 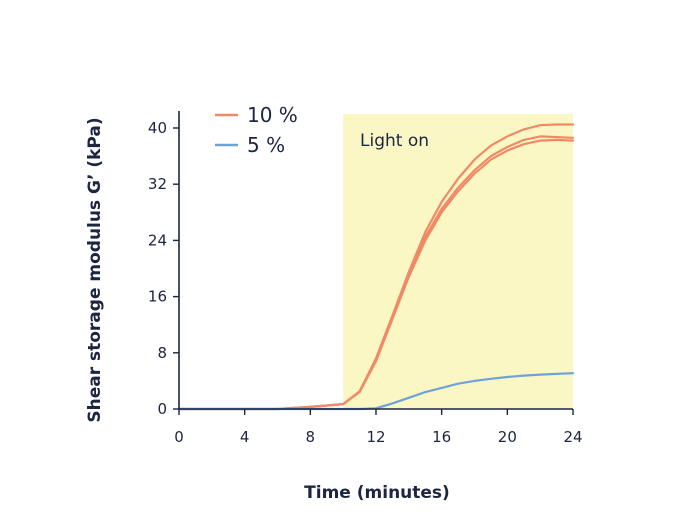 I want to click on x-axis-title: Time (minutes), so click(x=377, y=493).